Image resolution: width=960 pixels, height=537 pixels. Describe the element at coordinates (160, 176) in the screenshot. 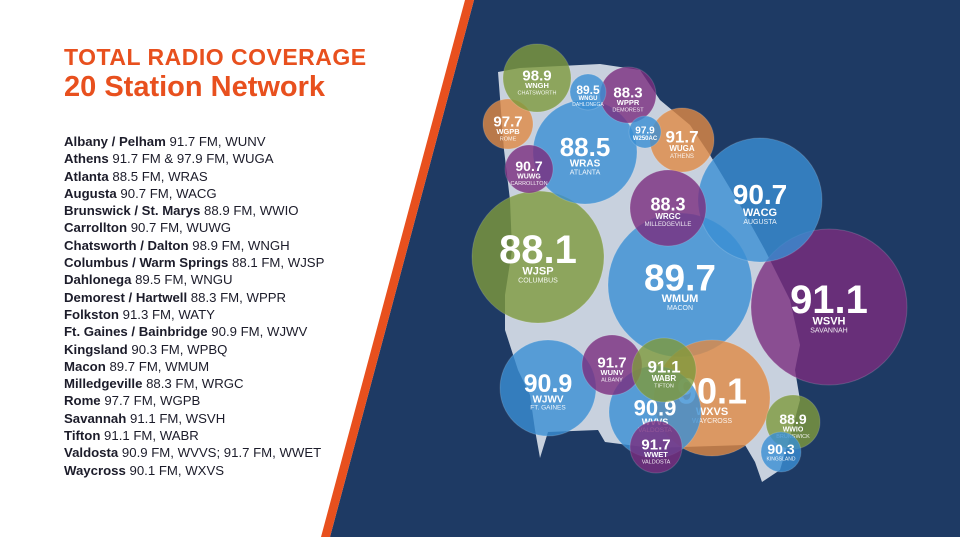

I see `station-info: 88.5 FM, WRAS` at that location.